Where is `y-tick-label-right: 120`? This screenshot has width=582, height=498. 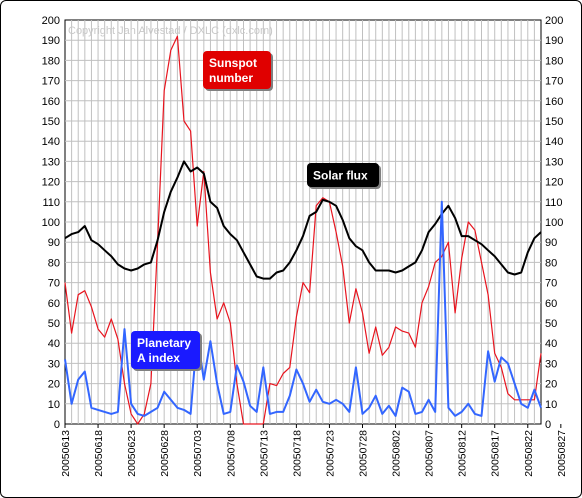
y-tick-label-right: 120 is located at coordinates (554, 183).